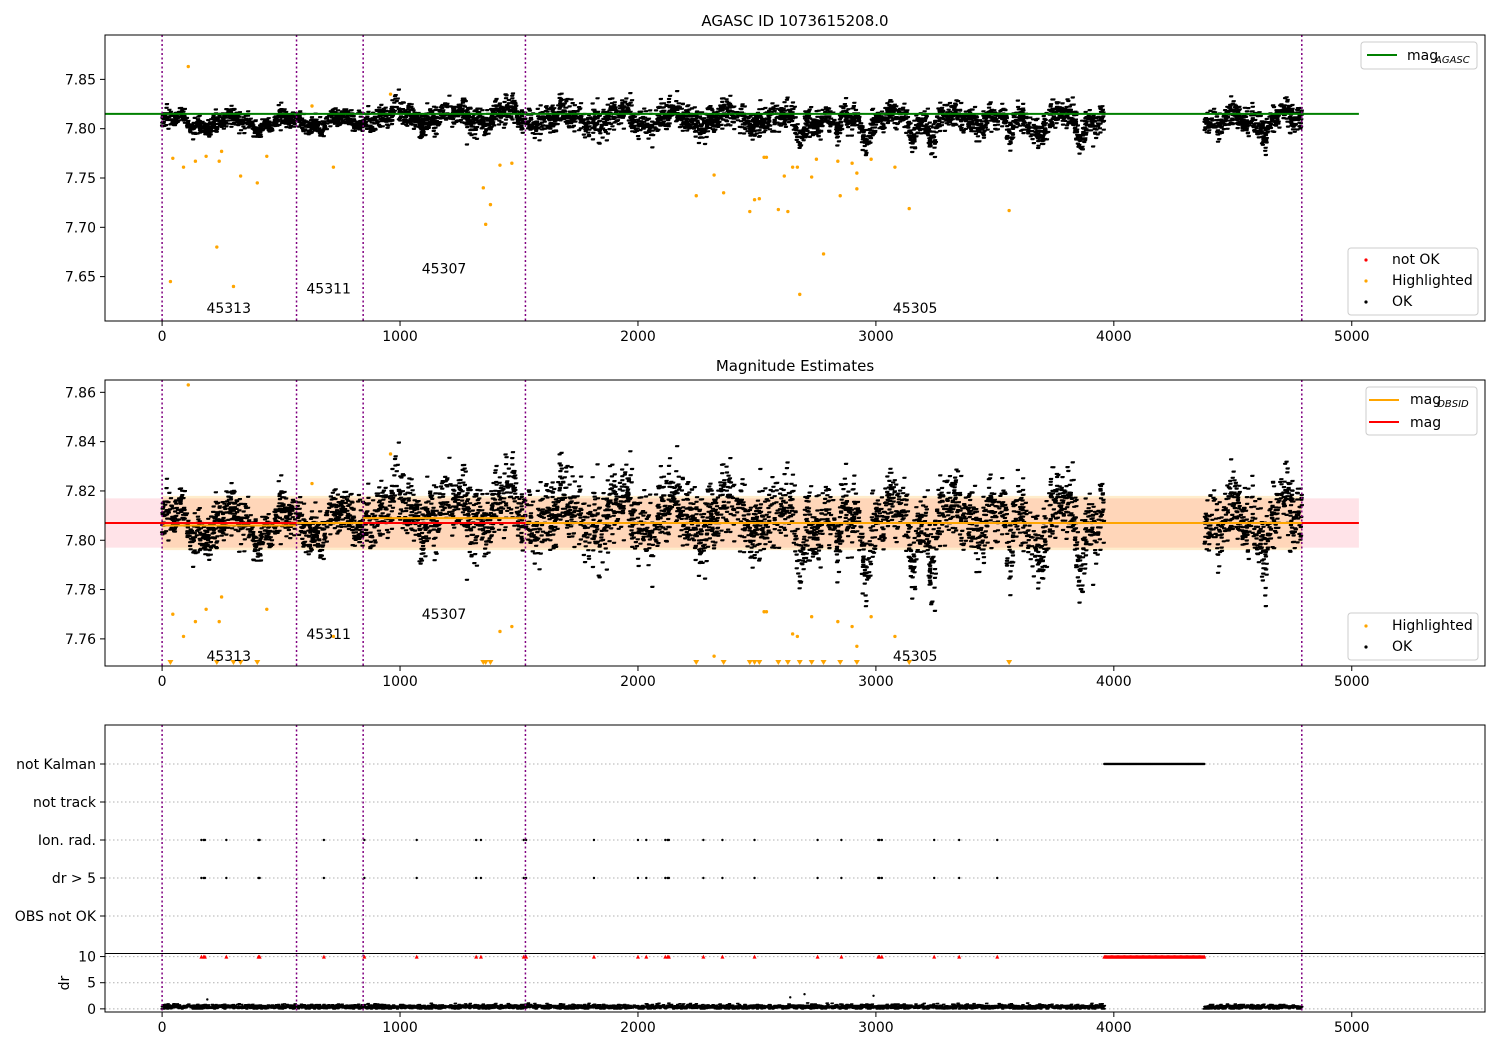 This screenshot has height=1050, width=1500. What do you see at coordinates (162, 1028) in the screenshot?
I see `x-tick-label: 0` at bounding box center [162, 1028].